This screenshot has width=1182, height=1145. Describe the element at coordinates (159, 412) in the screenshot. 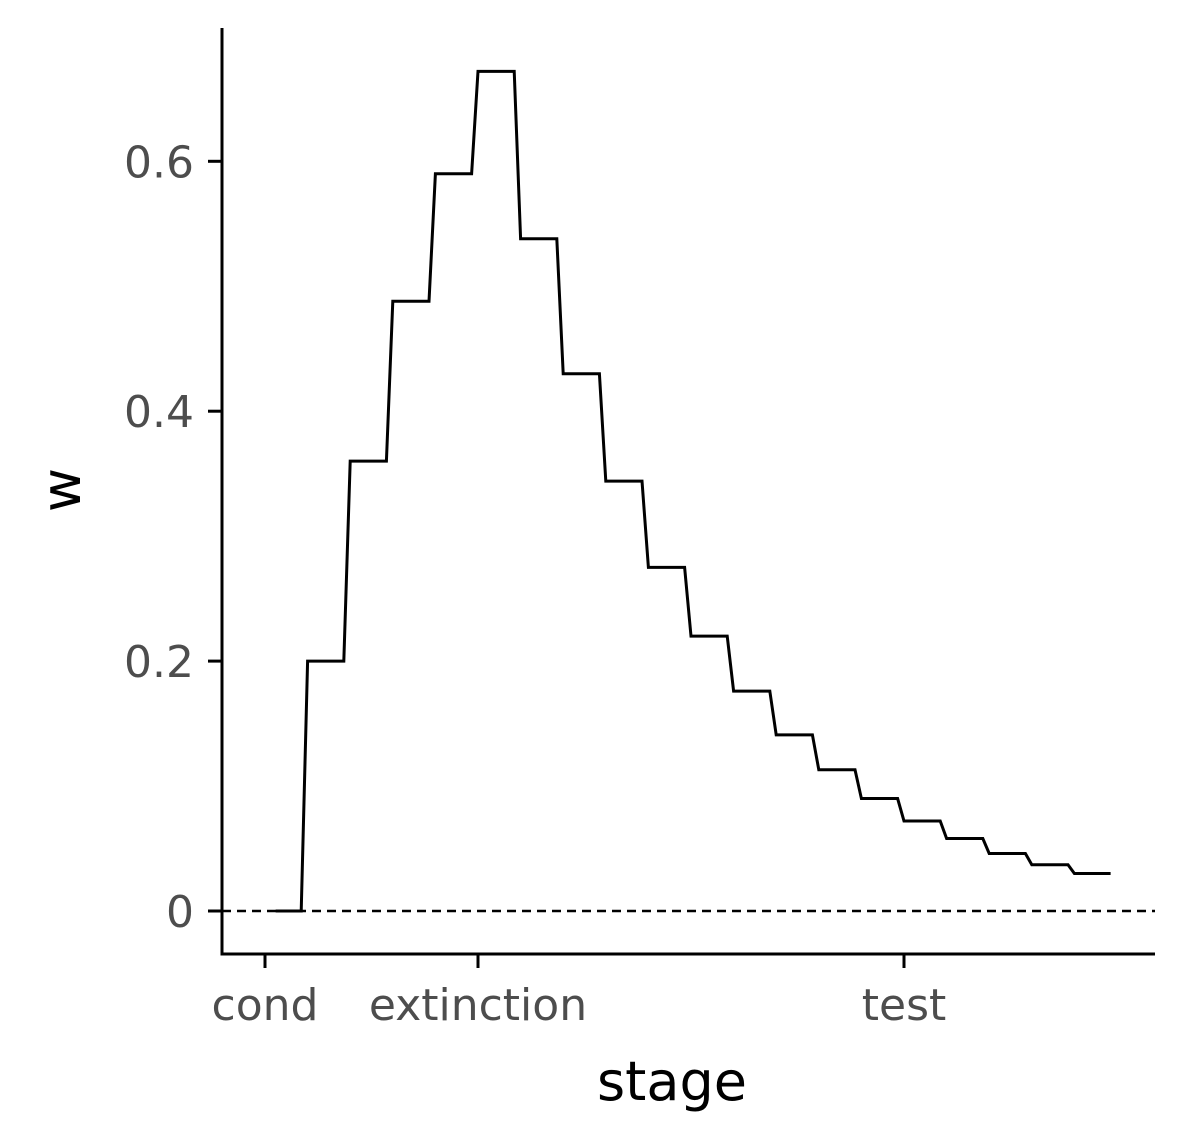

I see `y-tick-label: 0.4` at that location.